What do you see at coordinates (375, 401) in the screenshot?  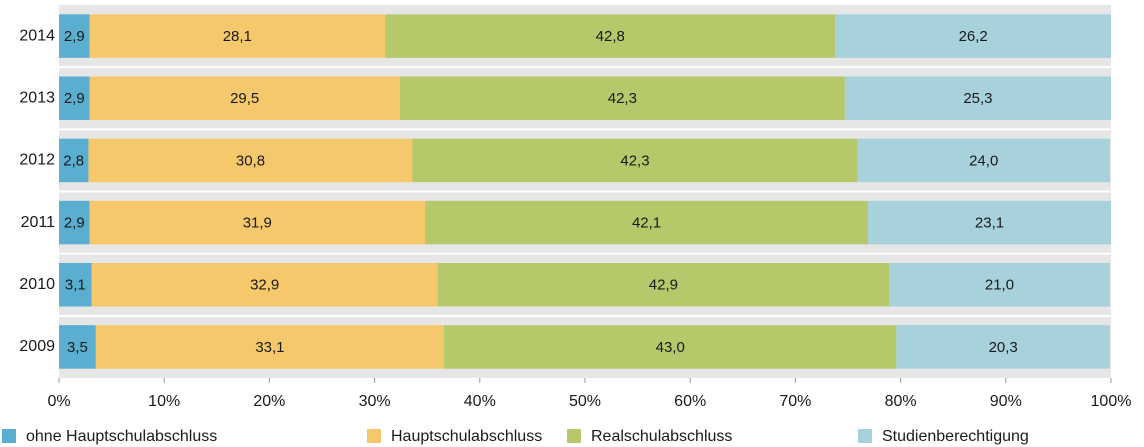 I see `x-tick-label: 30%` at bounding box center [375, 401].